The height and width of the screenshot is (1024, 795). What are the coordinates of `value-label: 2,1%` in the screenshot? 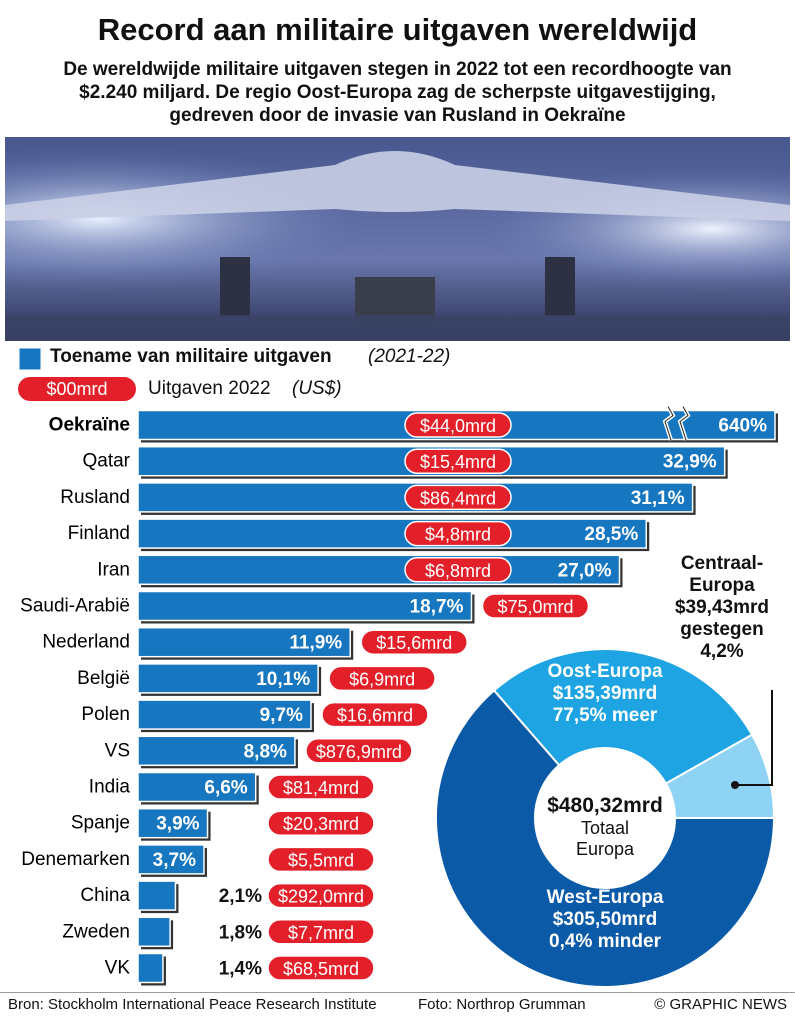 It's located at (240, 896).